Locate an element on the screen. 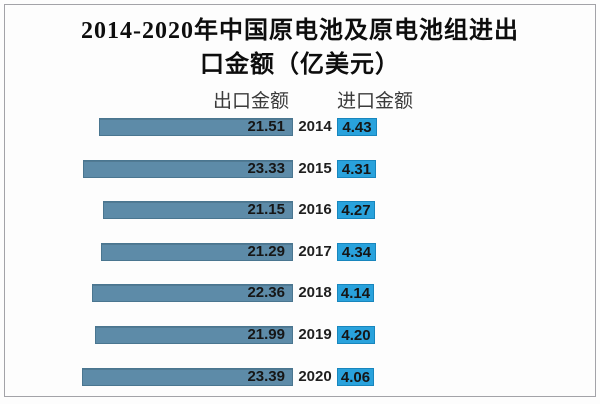  export-value-label: 23.33 is located at coordinates (266, 168).